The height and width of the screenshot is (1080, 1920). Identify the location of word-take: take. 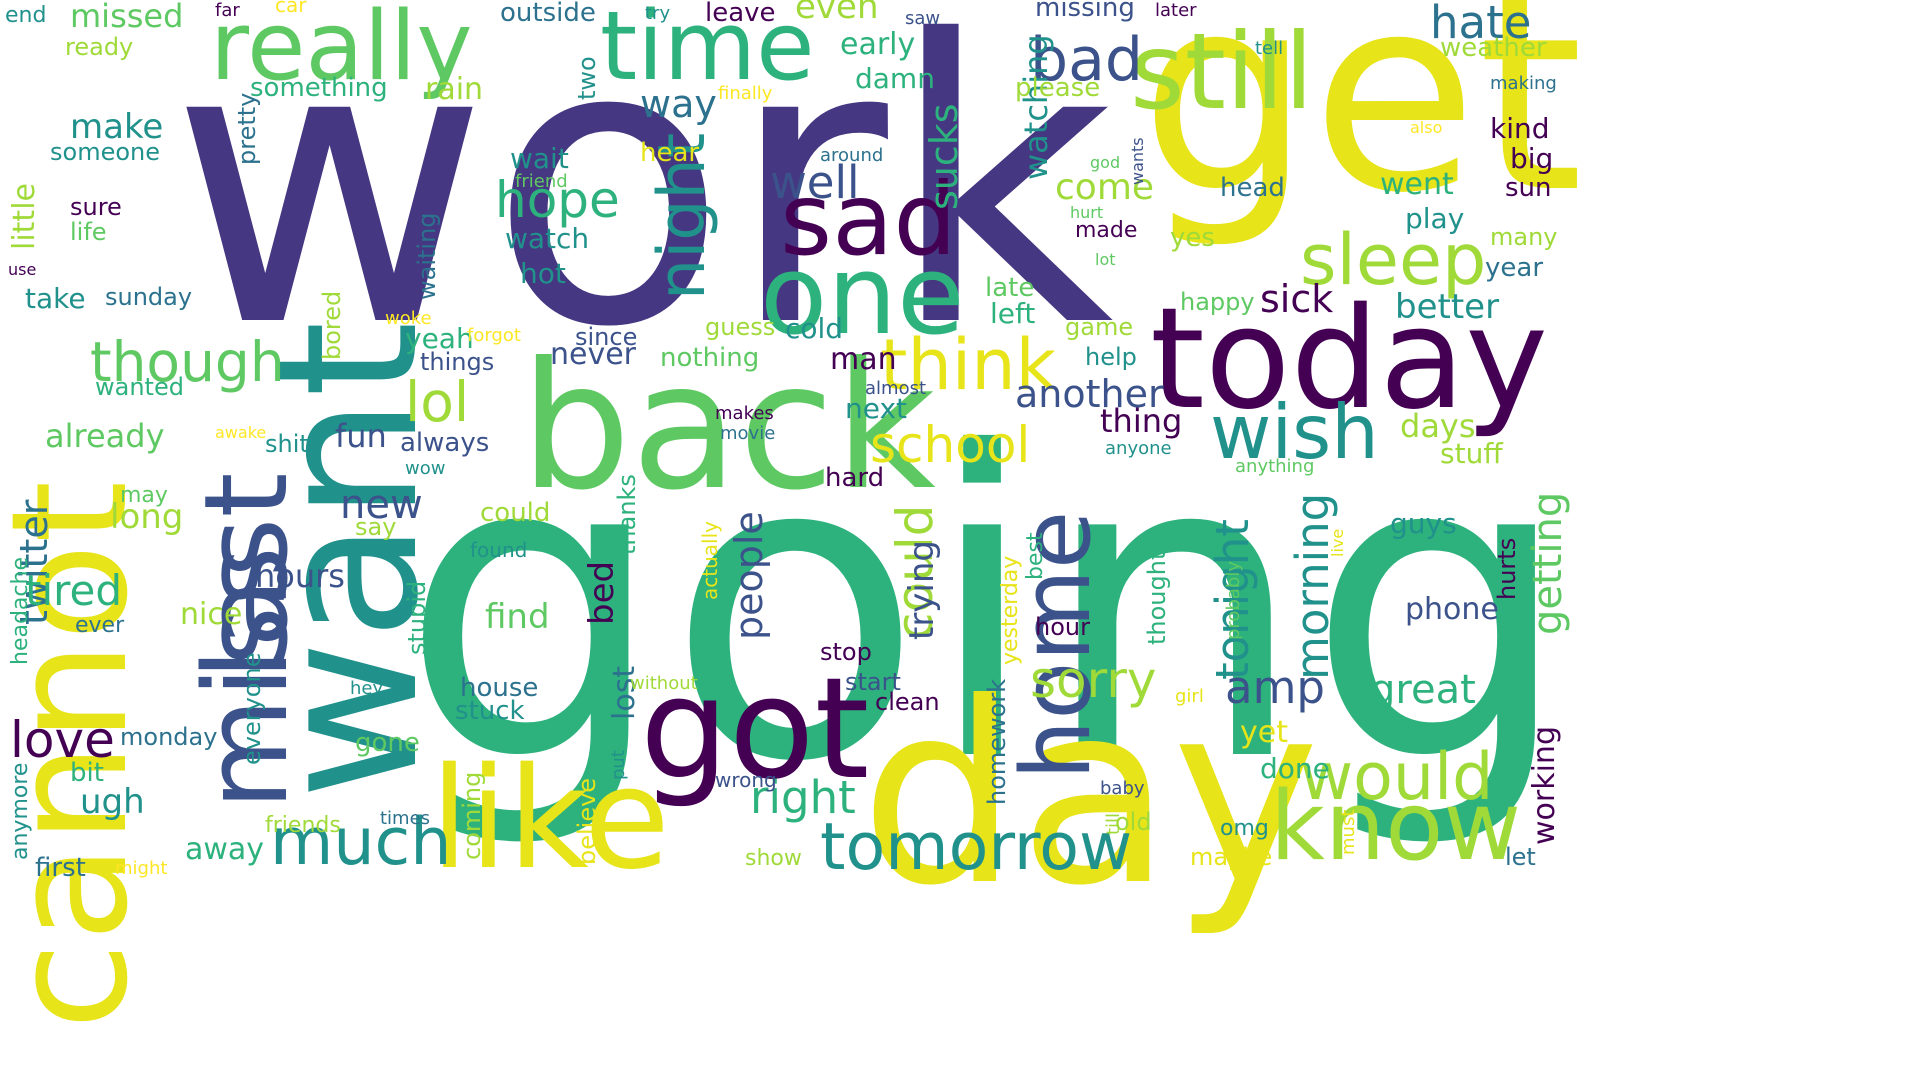
(55, 298).